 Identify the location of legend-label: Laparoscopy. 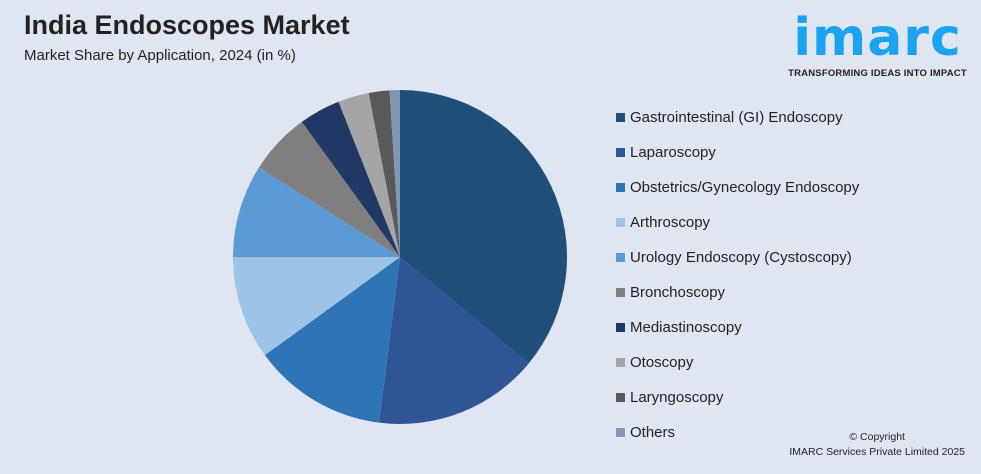
(673, 152).